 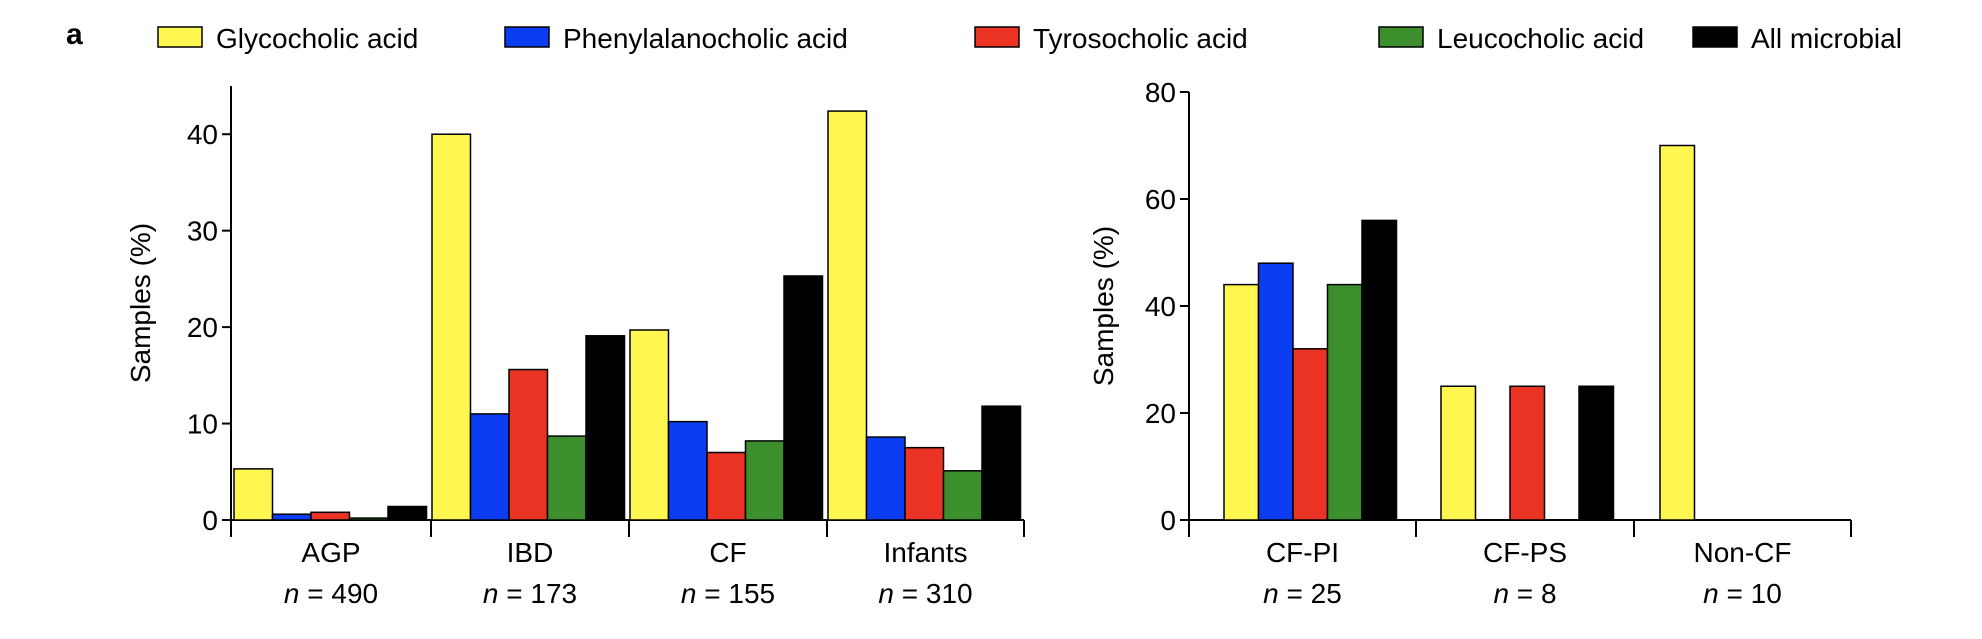 What do you see at coordinates (1715, 37) in the screenshot?
I see `legend-swatch-all-microbial` at bounding box center [1715, 37].